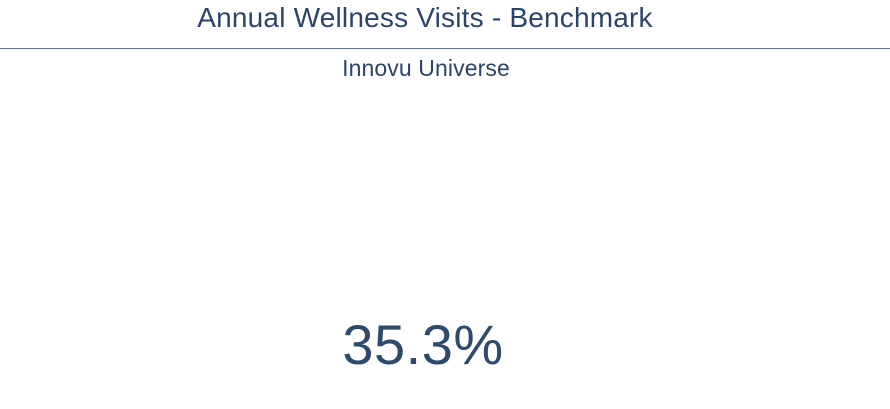  Describe the element at coordinates (425, 17) in the screenshot. I see `panel-title: Annual Wellness Visits - Benchmark` at that location.